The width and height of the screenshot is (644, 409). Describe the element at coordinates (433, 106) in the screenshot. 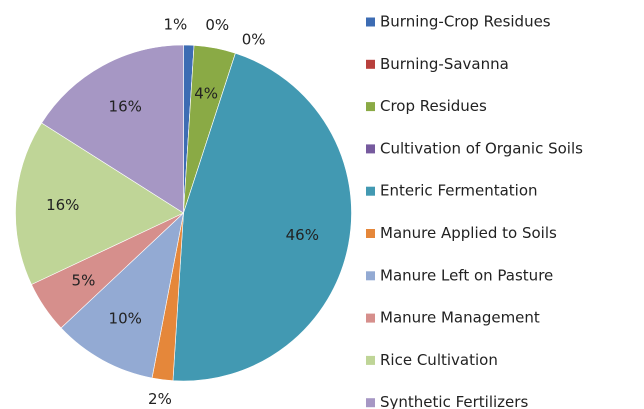

I see `legend-label: Crop Residues` at that location.